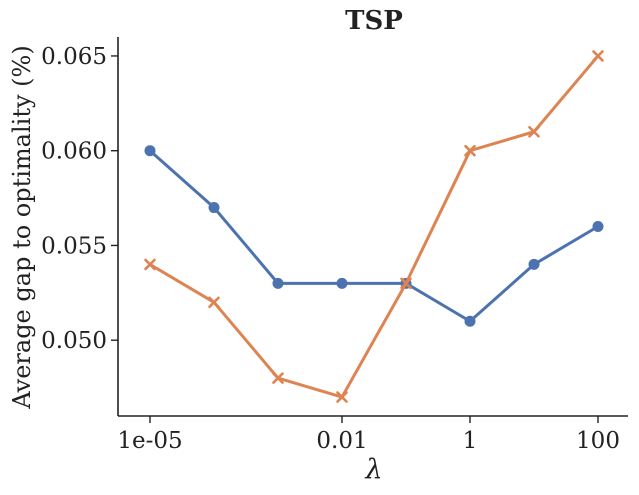 This screenshot has width=639, height=495. Describe the element at coordinates (74, 57) in the screenshot. I see `y-tick-label: 0.065` at that location.